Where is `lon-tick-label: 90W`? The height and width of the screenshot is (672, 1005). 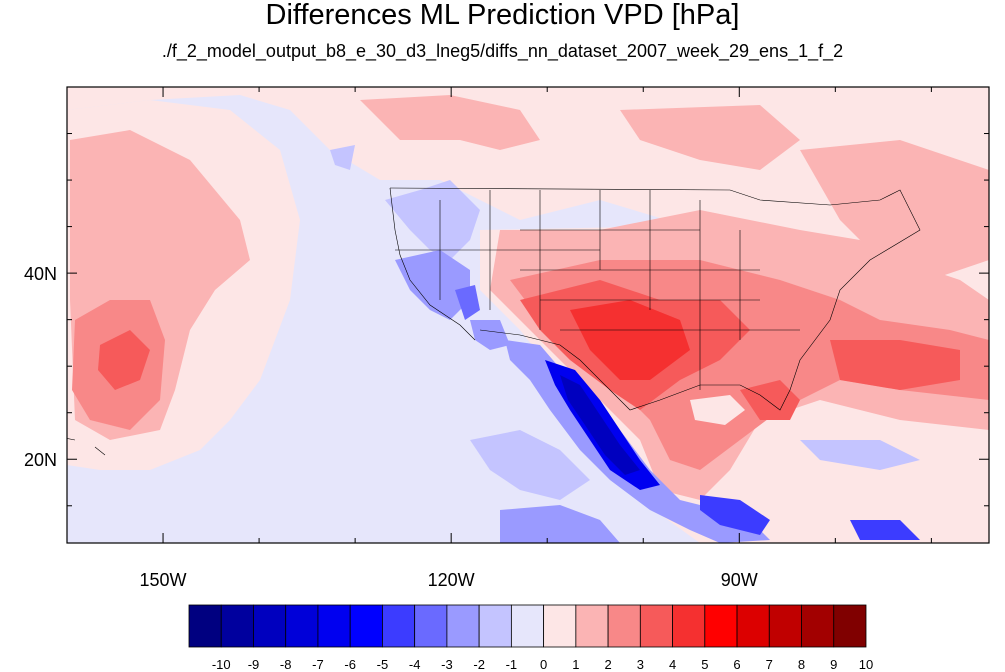
lon-tick-label: 90W is located at coordinates (739, 580).